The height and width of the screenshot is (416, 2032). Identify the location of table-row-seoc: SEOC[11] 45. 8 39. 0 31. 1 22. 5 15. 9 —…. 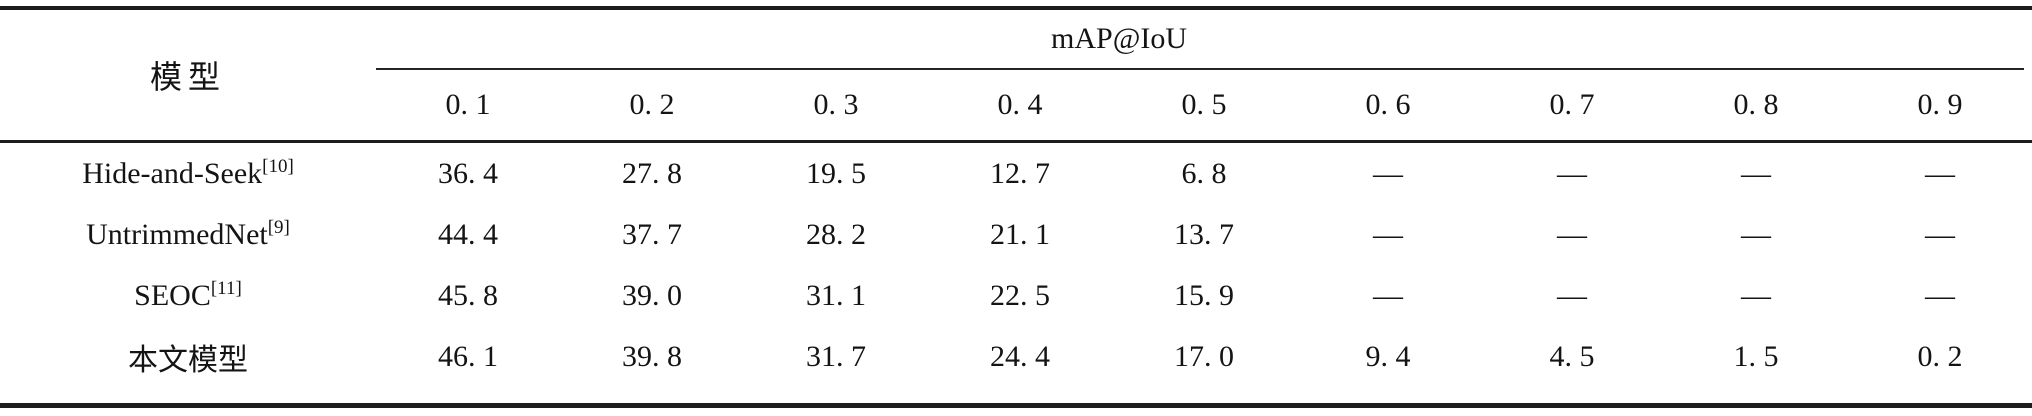
(1016, 295).